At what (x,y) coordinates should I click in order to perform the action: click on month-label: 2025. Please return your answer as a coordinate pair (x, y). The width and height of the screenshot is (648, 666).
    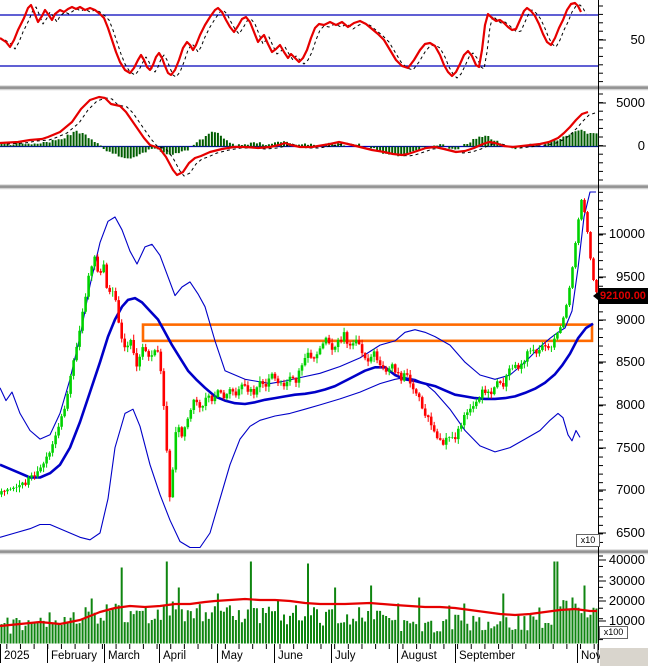
    Looking at the image, I should click on (17, 656).